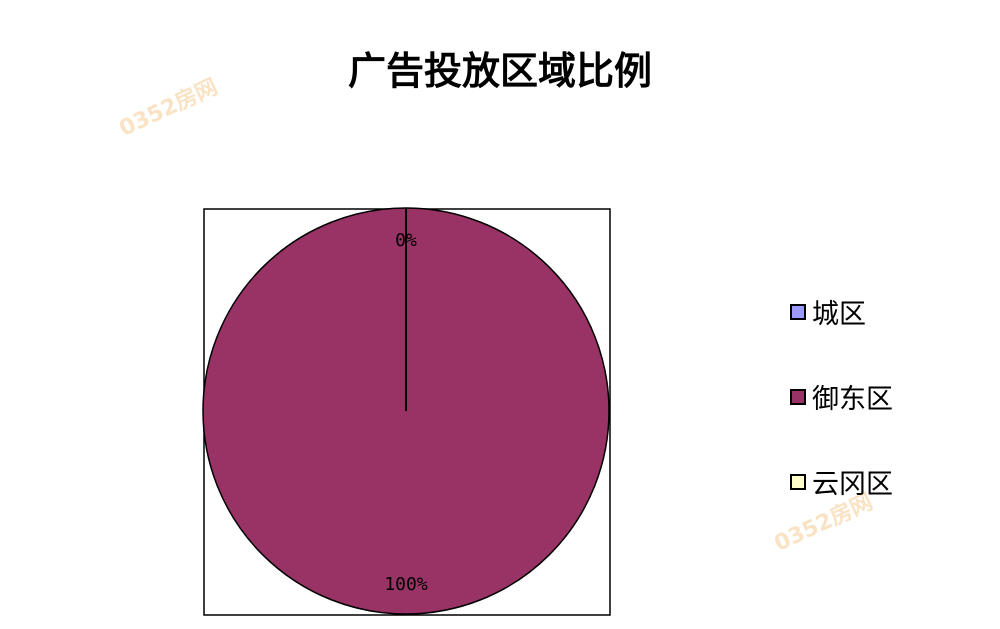  What do you see at coordinates (852, 399) in the screenshot?
I see `legend-label: 御东区` at bounding box center [852, 399].